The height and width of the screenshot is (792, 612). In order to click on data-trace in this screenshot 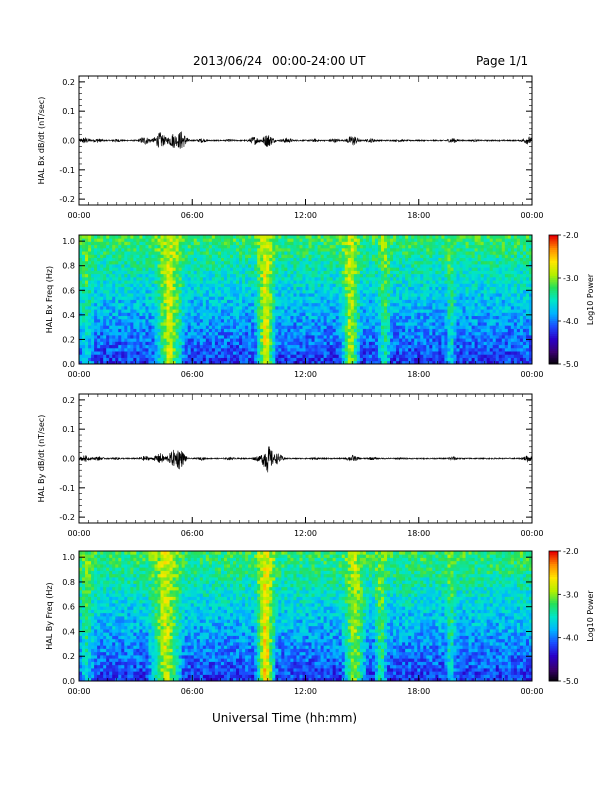, I will do `click(305, 140)`.